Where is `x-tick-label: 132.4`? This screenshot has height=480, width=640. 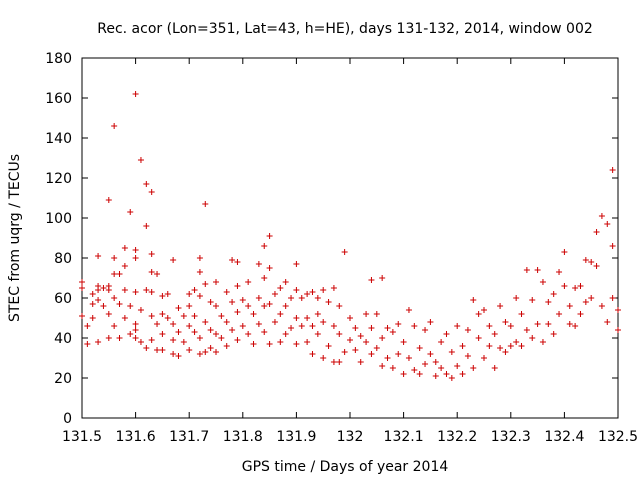 x-tick-label: 132.4 is located at coordinates (564, 437).